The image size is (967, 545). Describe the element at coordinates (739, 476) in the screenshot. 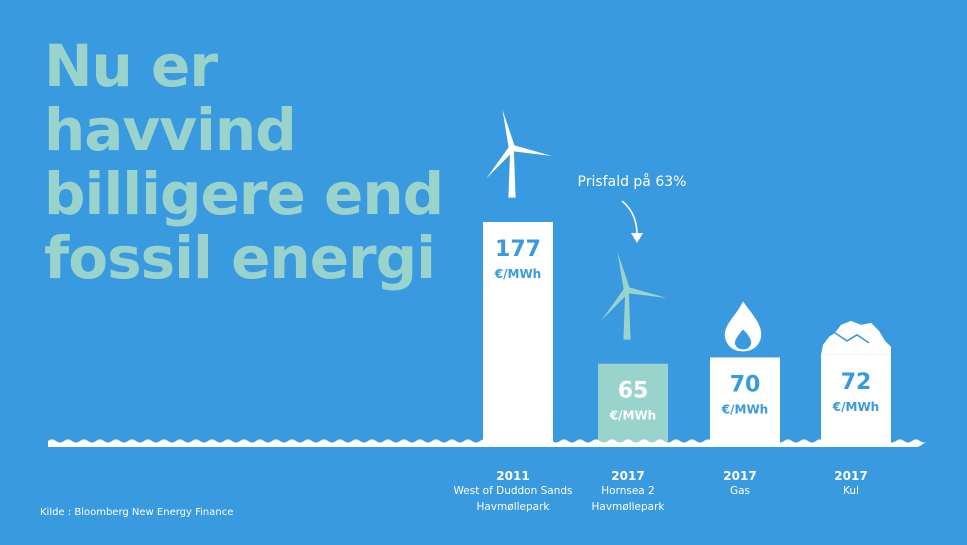

I see `category-year-3: 2017` at that location.